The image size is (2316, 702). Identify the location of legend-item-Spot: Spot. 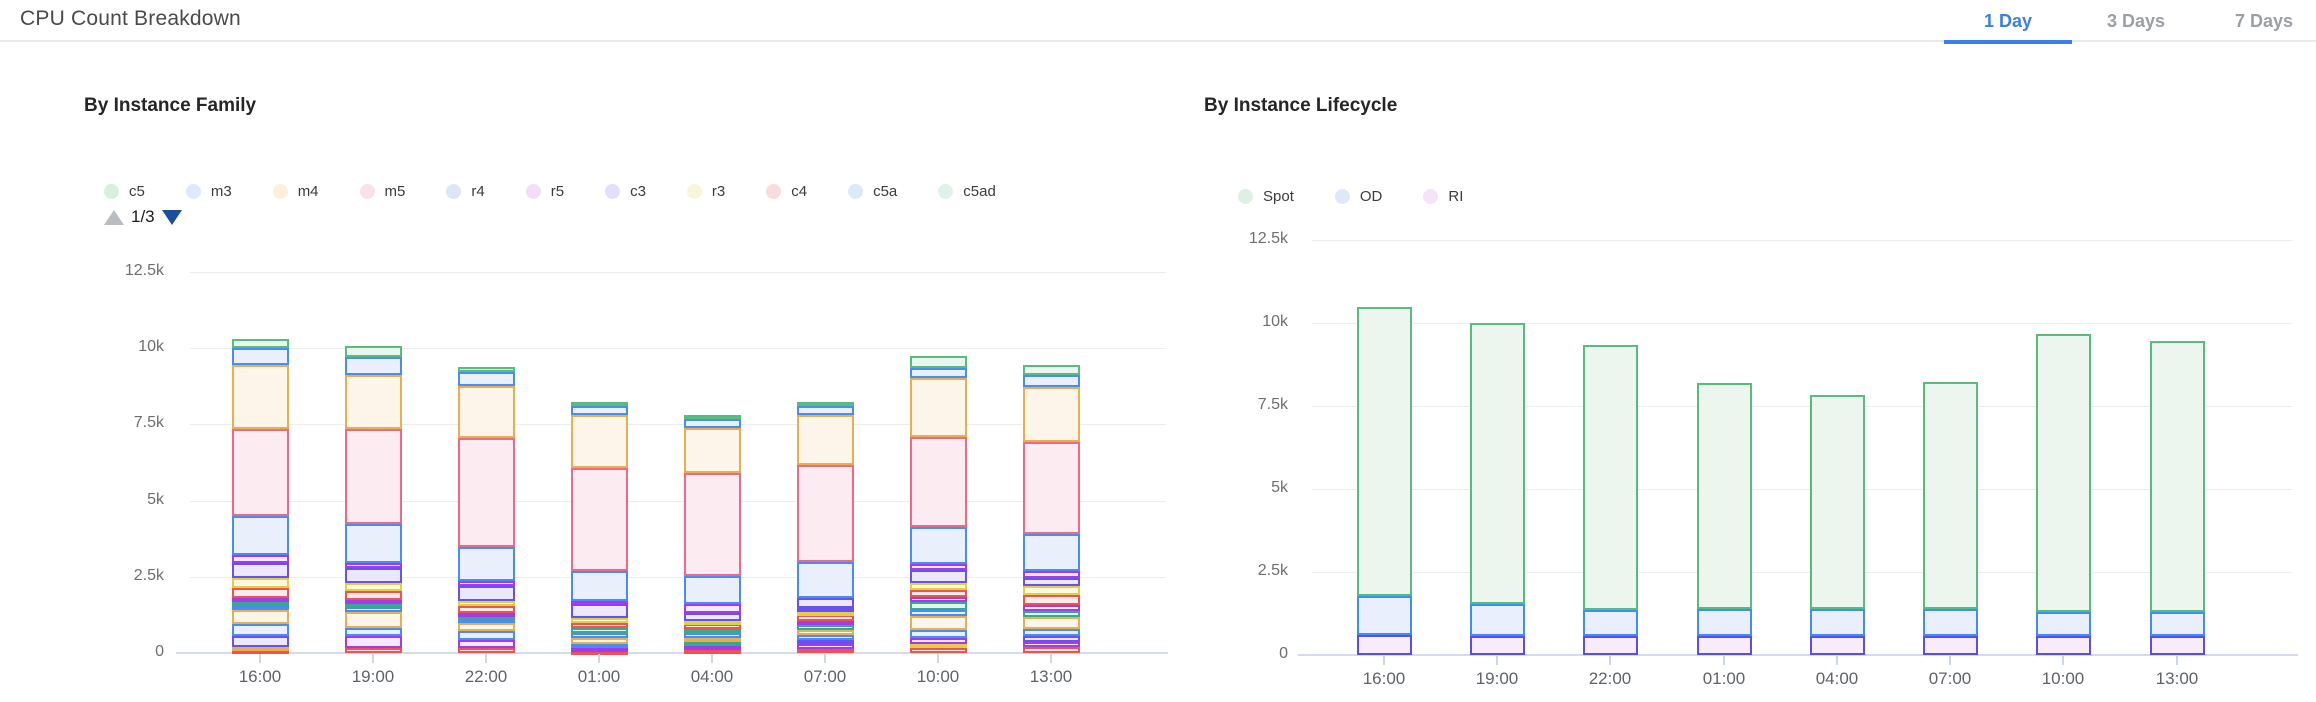
(1266, 196).